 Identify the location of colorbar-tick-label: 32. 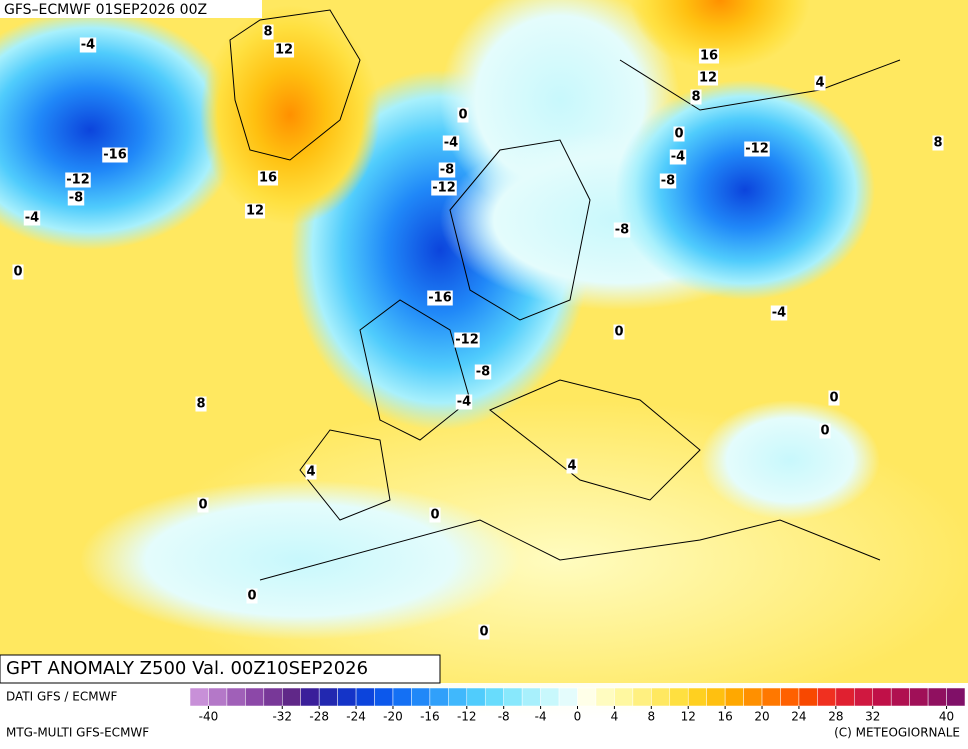
(872, 717).